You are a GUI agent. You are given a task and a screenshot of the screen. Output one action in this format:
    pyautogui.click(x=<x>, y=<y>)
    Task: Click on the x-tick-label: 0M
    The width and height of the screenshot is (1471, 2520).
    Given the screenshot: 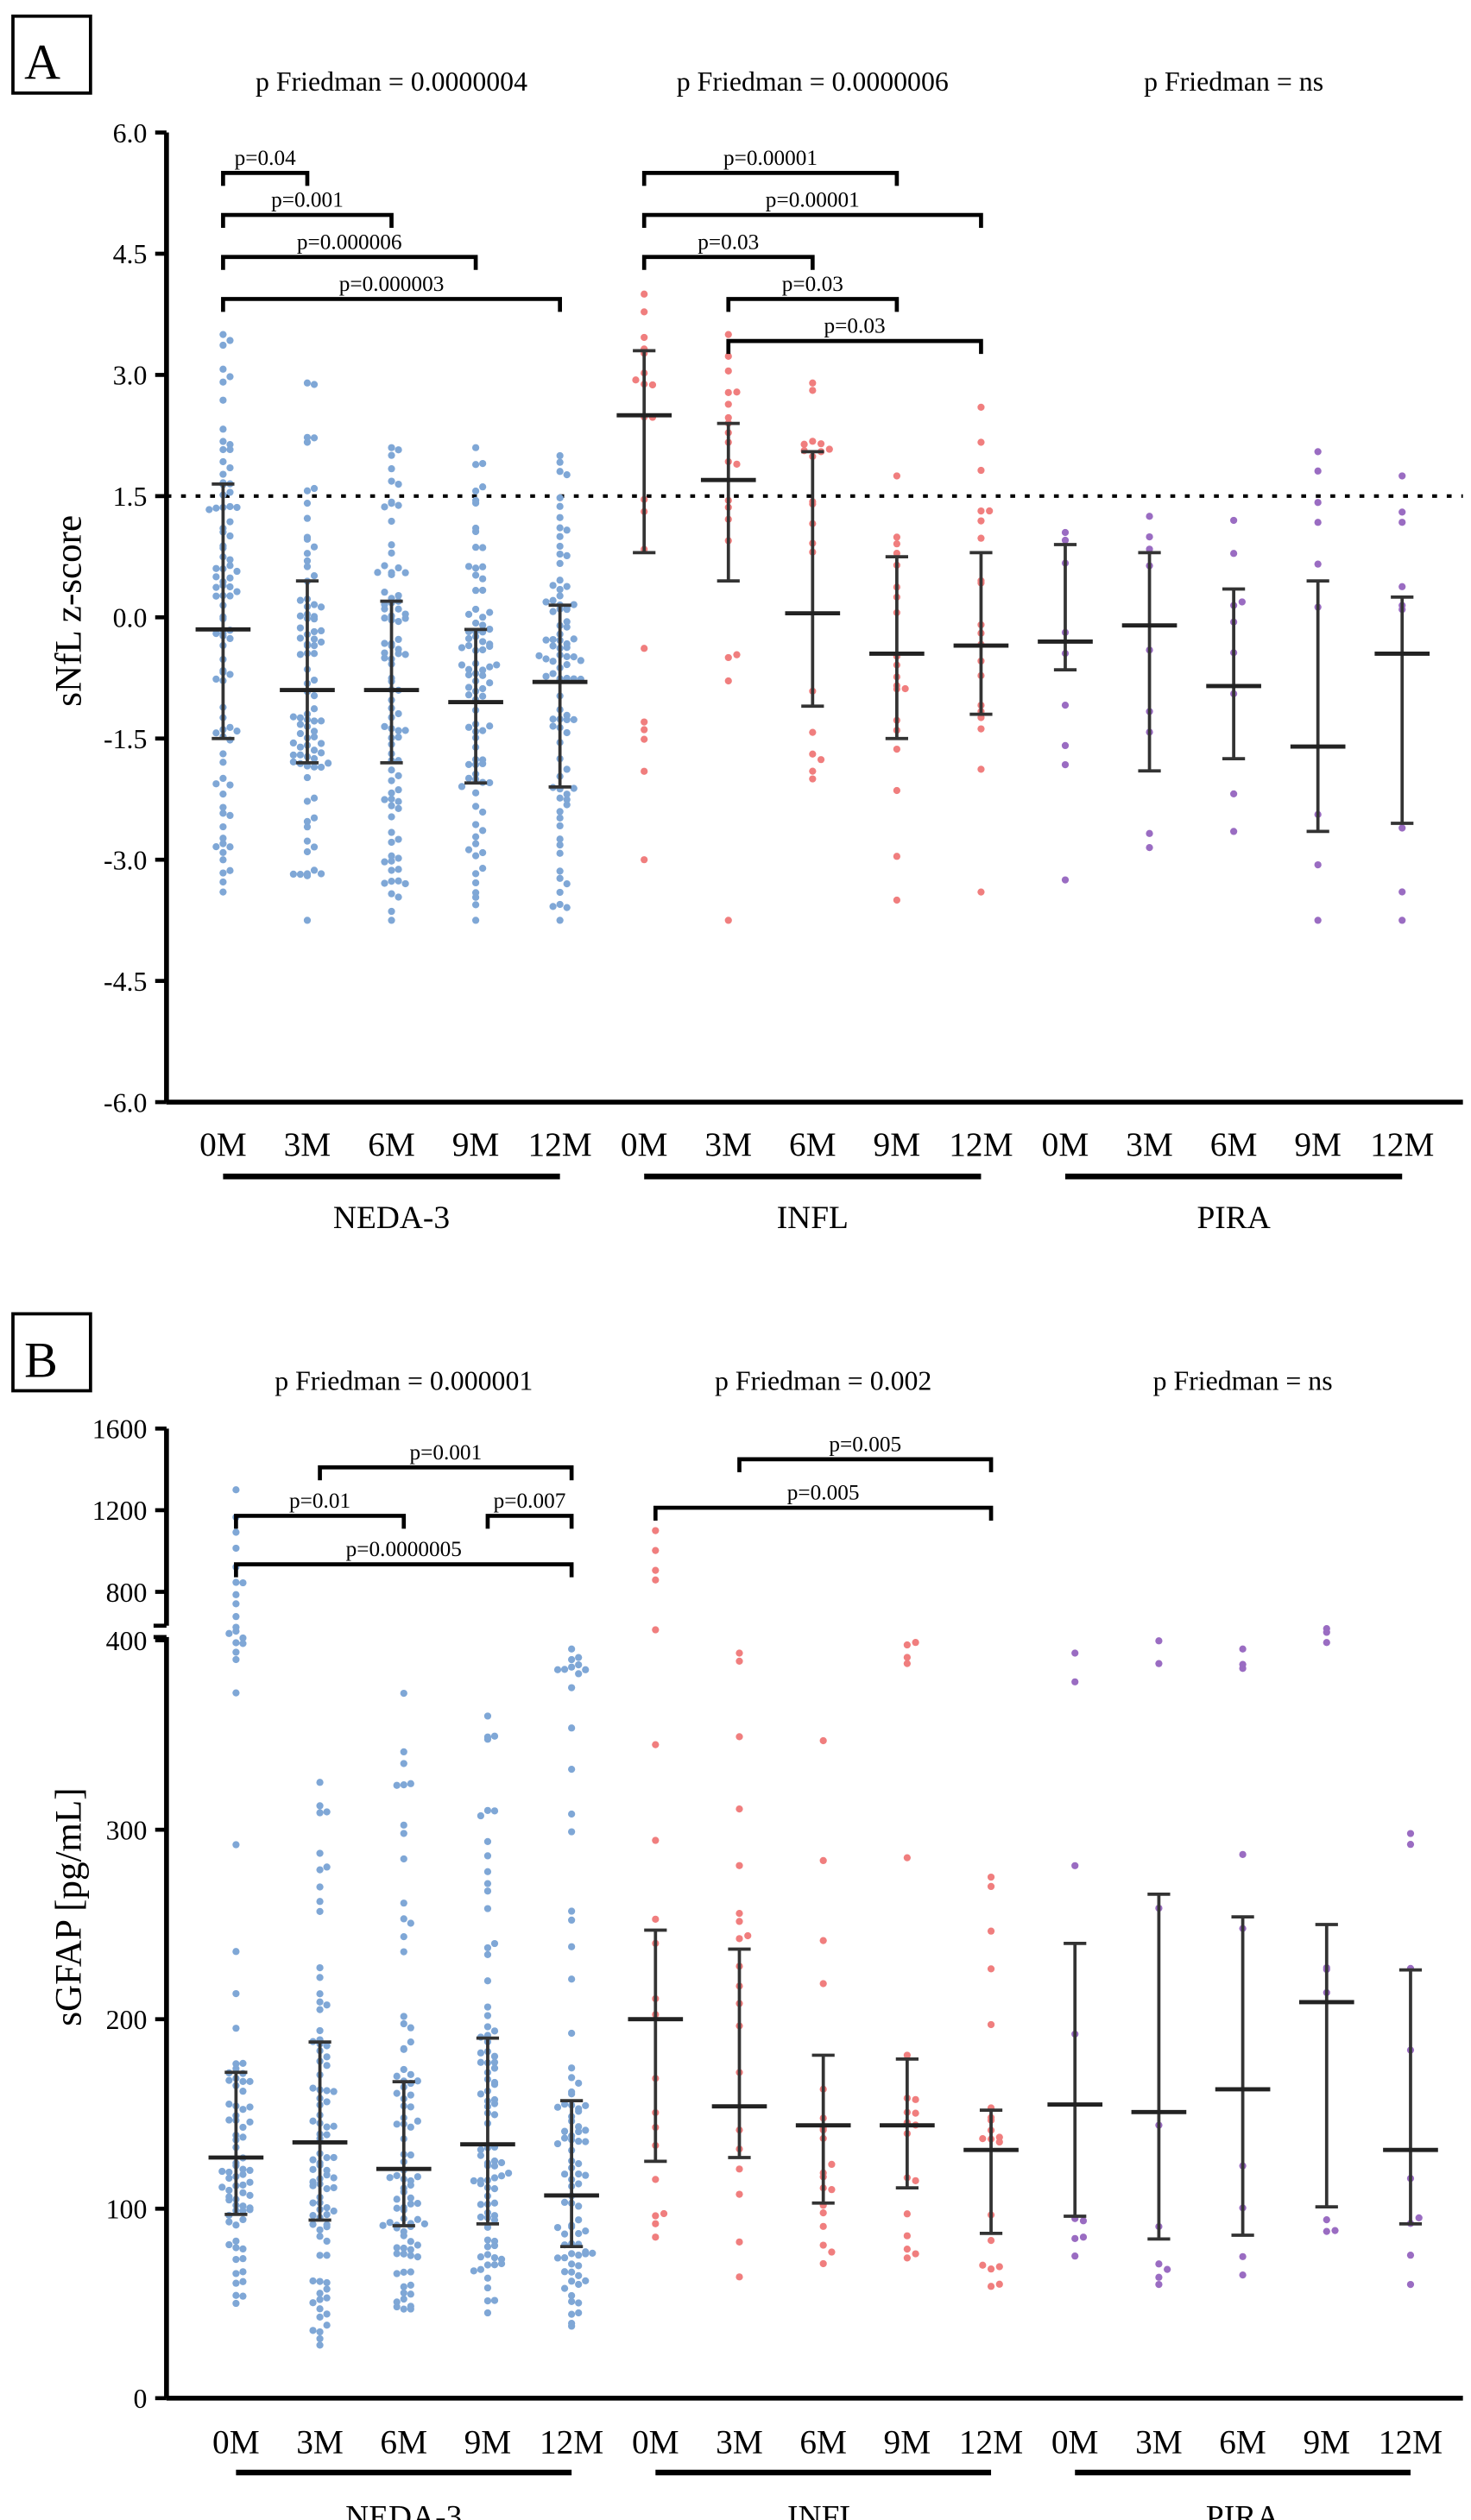 What is the action you would take?
    pyautogui.click(x=236, y=2441)
    